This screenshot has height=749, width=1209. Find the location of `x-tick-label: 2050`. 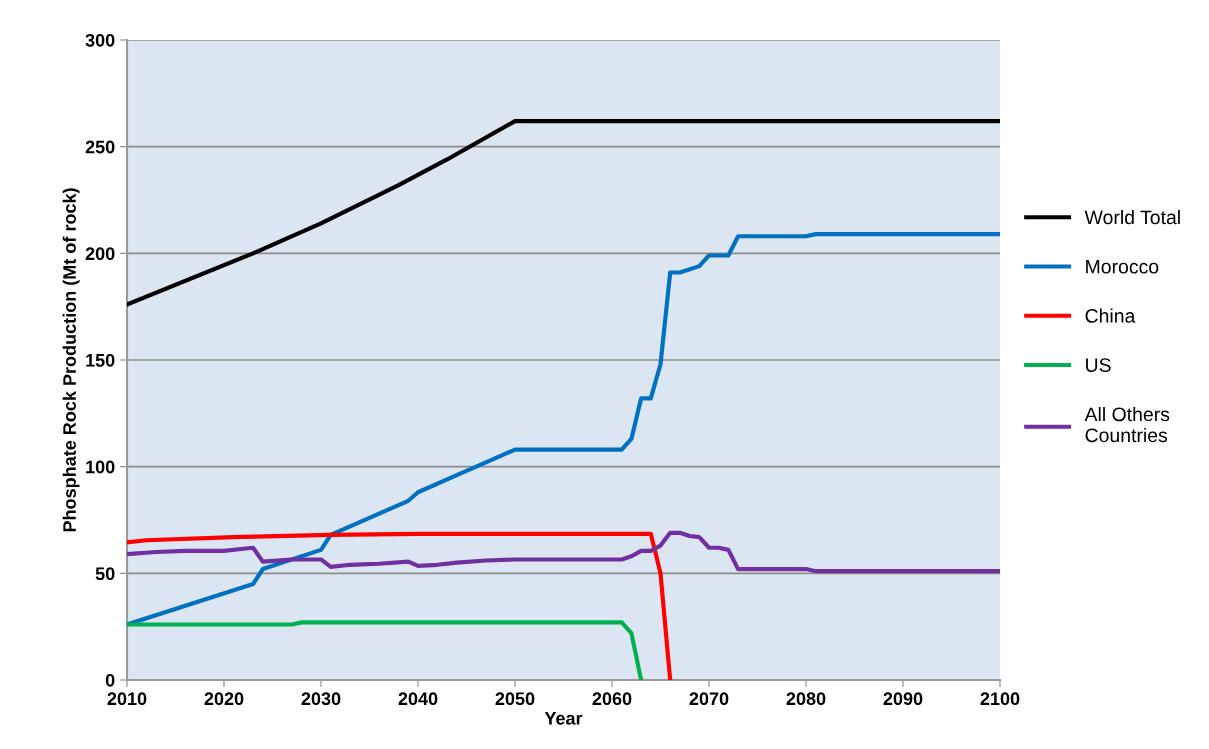

x-tick-label: 2050 is located at coordinates (515, 699).